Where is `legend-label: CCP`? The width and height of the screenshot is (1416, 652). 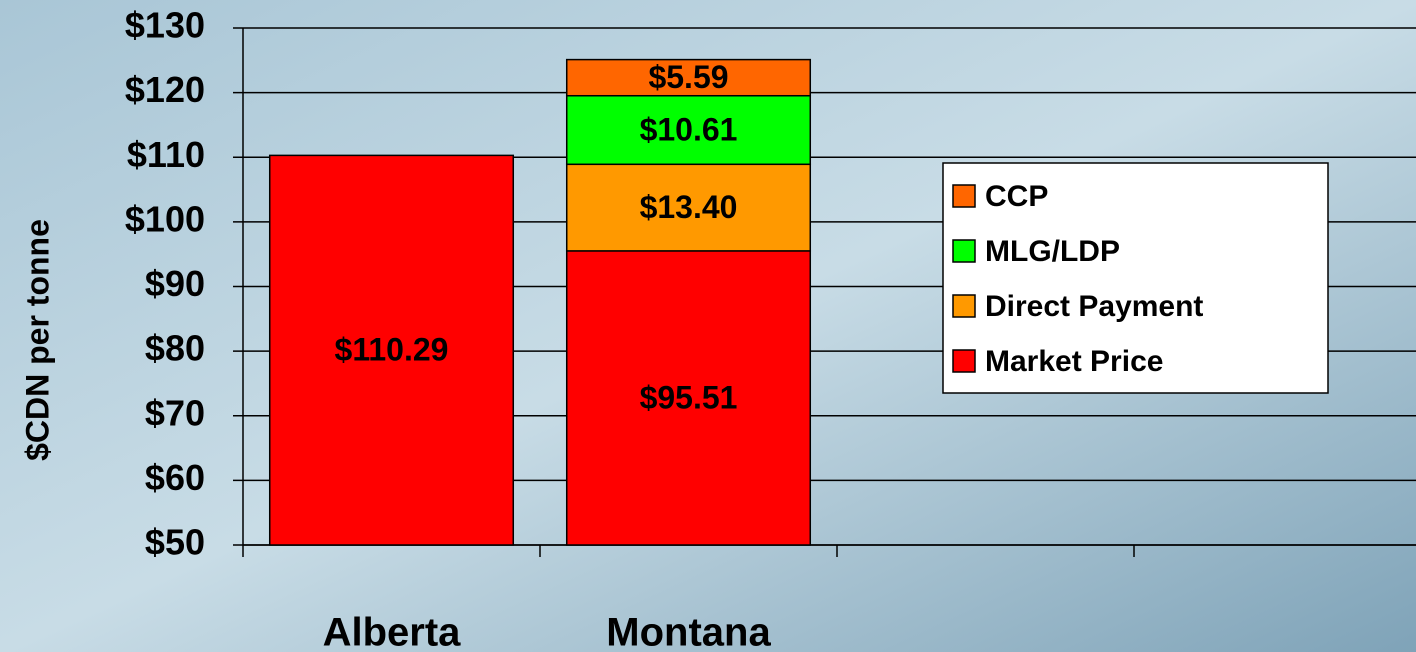
legend-label: CCP is located at coordinates (1016, 196).